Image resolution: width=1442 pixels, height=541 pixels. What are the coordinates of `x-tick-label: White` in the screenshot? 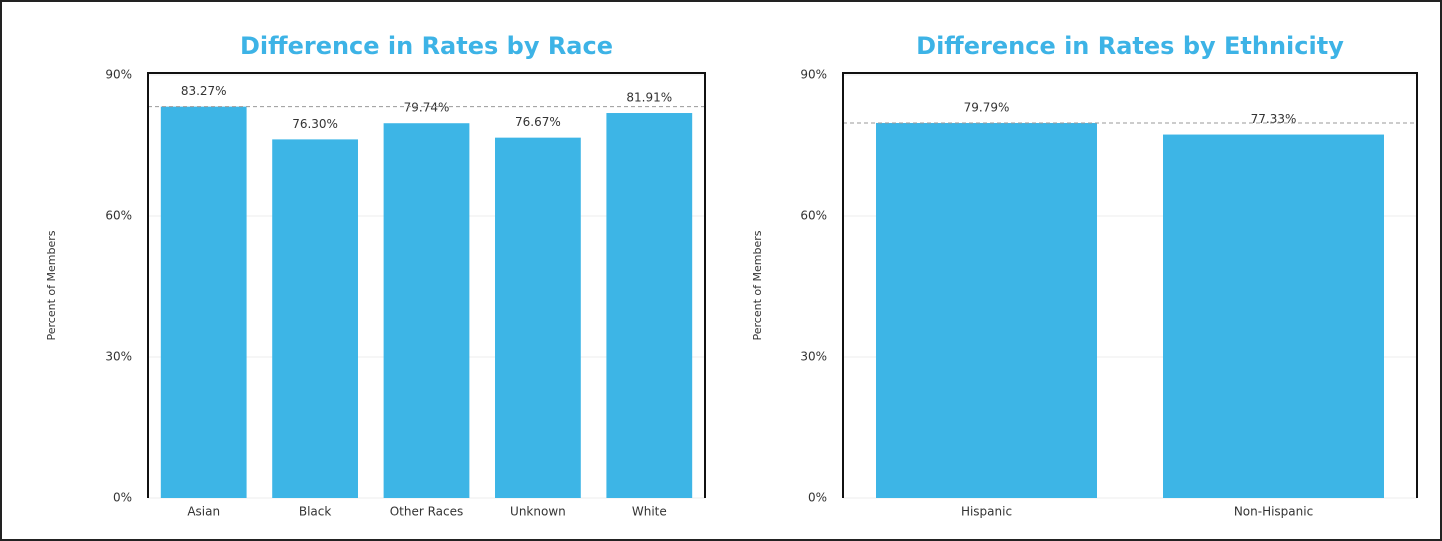 It's located at (649, 512).